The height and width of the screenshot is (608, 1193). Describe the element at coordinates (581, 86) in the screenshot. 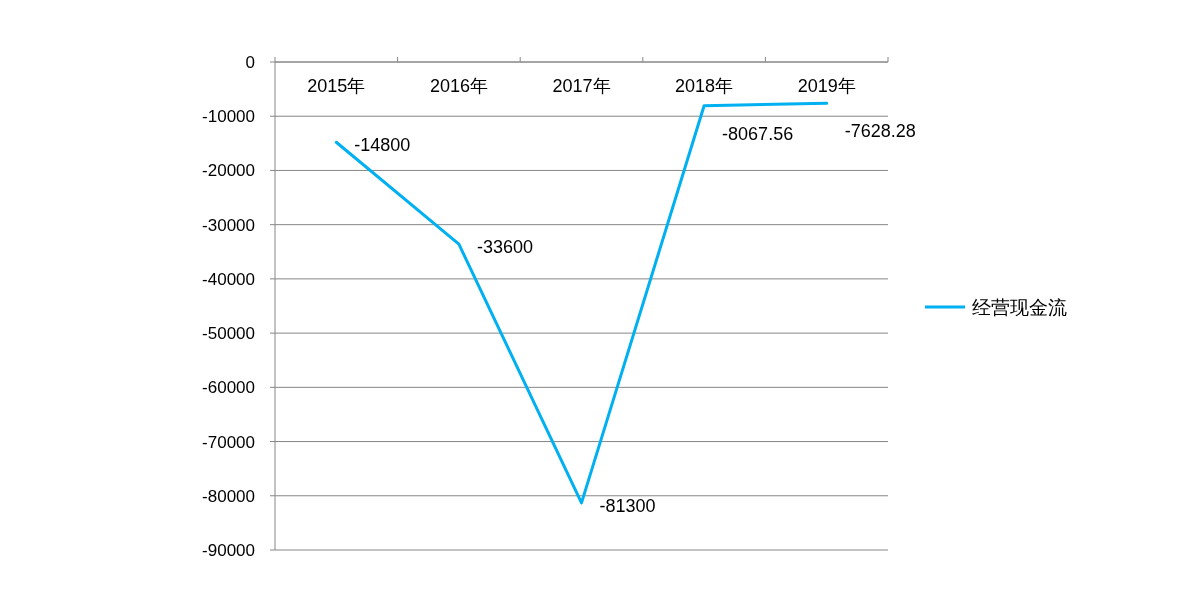

I see `x-tick-label: 2017年` at that location.